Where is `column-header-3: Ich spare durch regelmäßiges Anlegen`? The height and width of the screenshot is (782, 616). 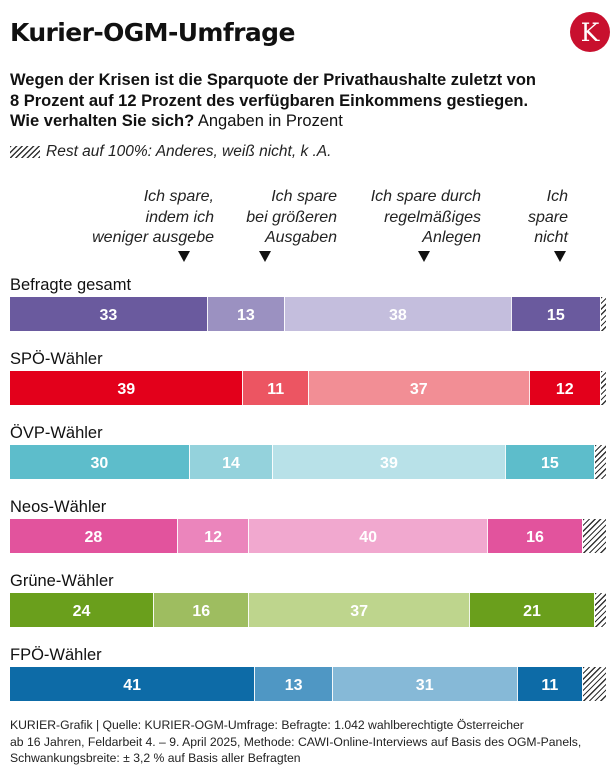
column-header-3: Ich spare durch regelmäßiges Anlegen is located at coordinates (426, 218).